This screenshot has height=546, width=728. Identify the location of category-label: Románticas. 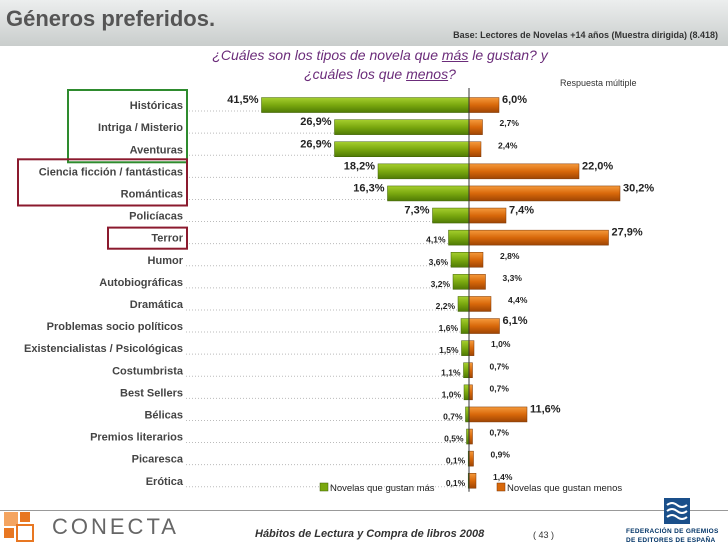
(152, 194).